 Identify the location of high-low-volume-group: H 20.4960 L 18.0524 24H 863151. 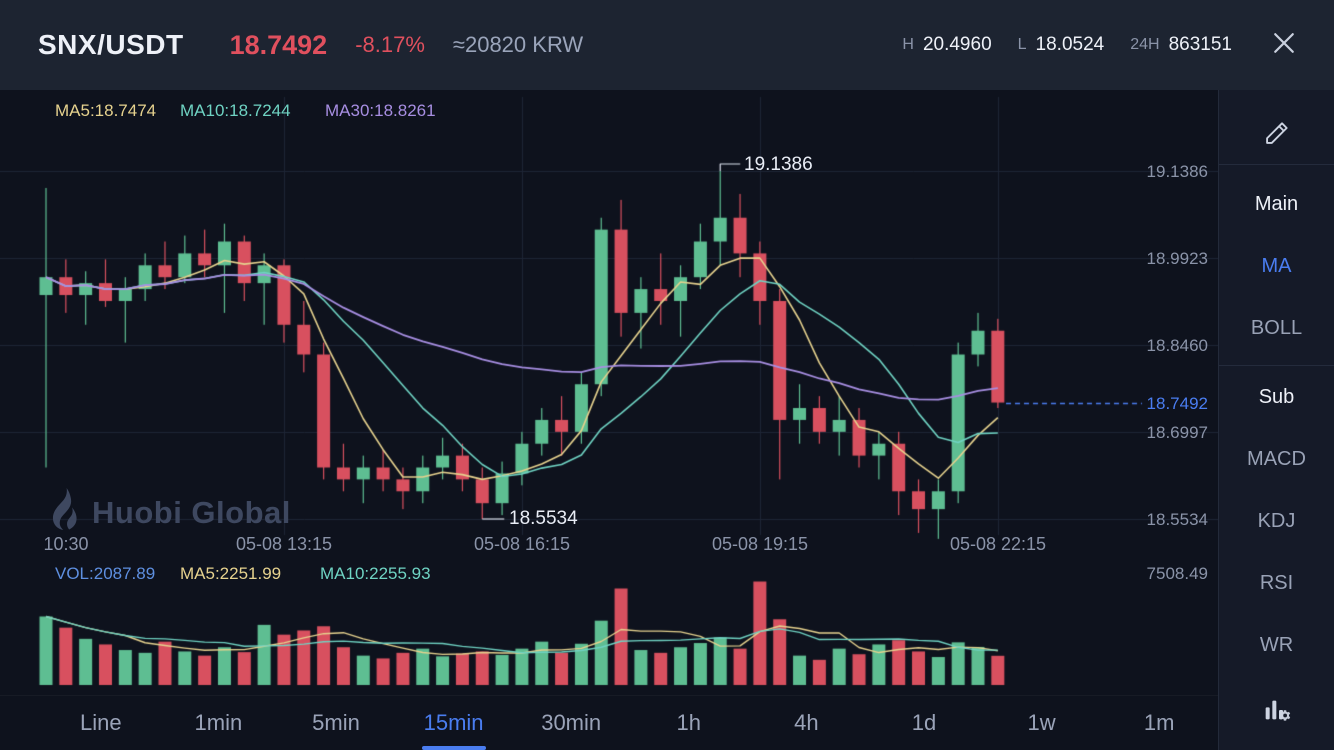
(1067, 45).